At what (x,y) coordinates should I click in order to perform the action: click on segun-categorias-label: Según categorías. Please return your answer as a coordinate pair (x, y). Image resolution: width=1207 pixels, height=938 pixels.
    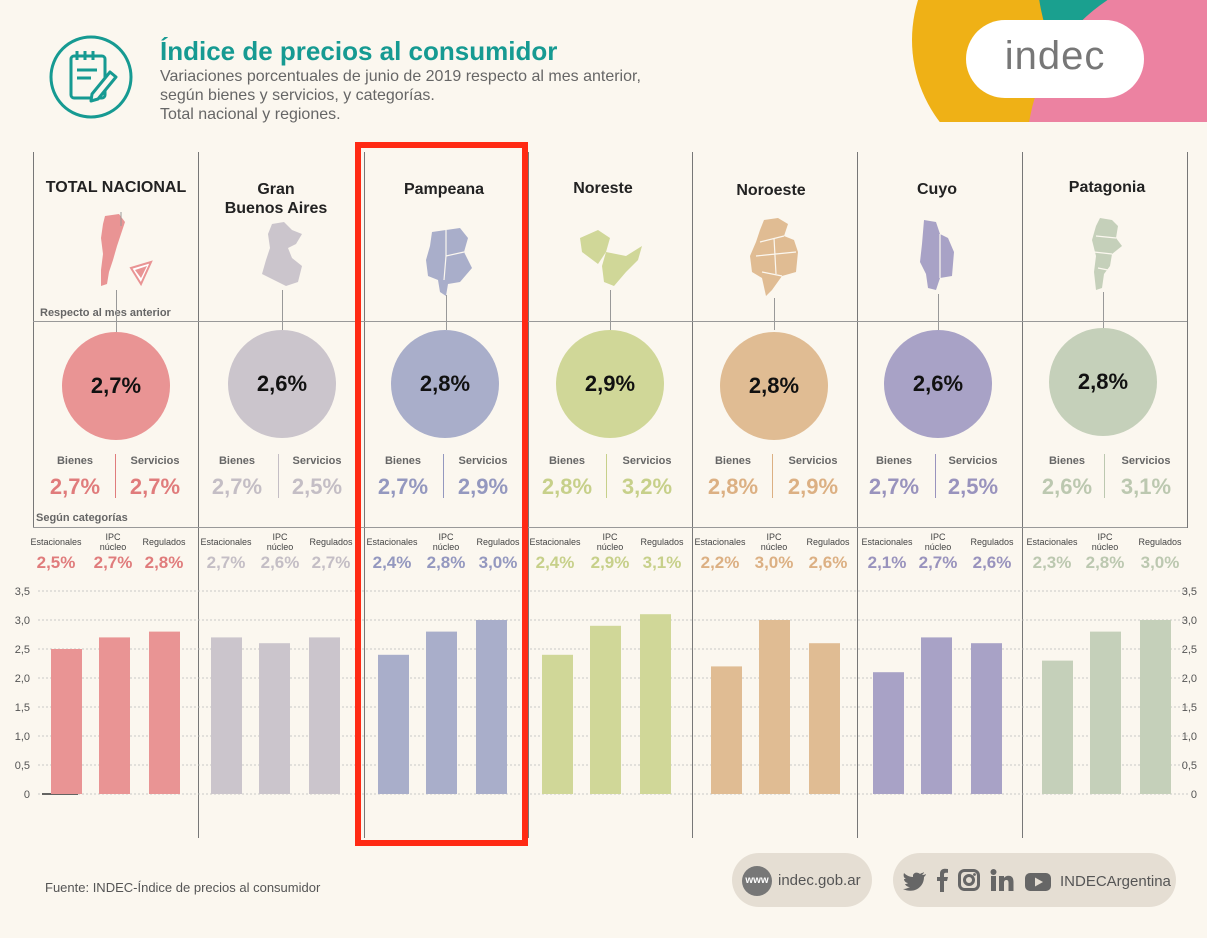
    Looking at the image, I should click on (82, 518).